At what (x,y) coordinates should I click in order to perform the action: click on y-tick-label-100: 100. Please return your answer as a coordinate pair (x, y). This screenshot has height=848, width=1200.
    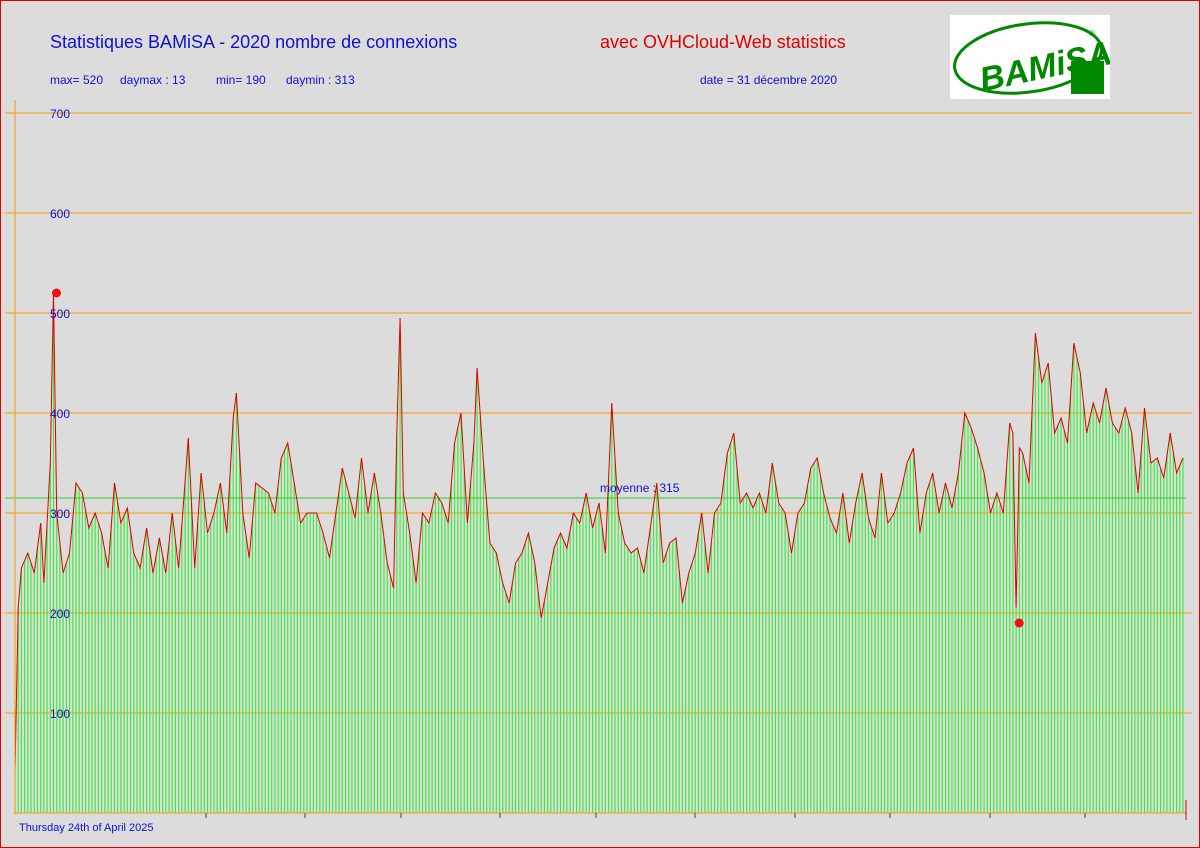
    Looking at the image, I should click on (60, 714).